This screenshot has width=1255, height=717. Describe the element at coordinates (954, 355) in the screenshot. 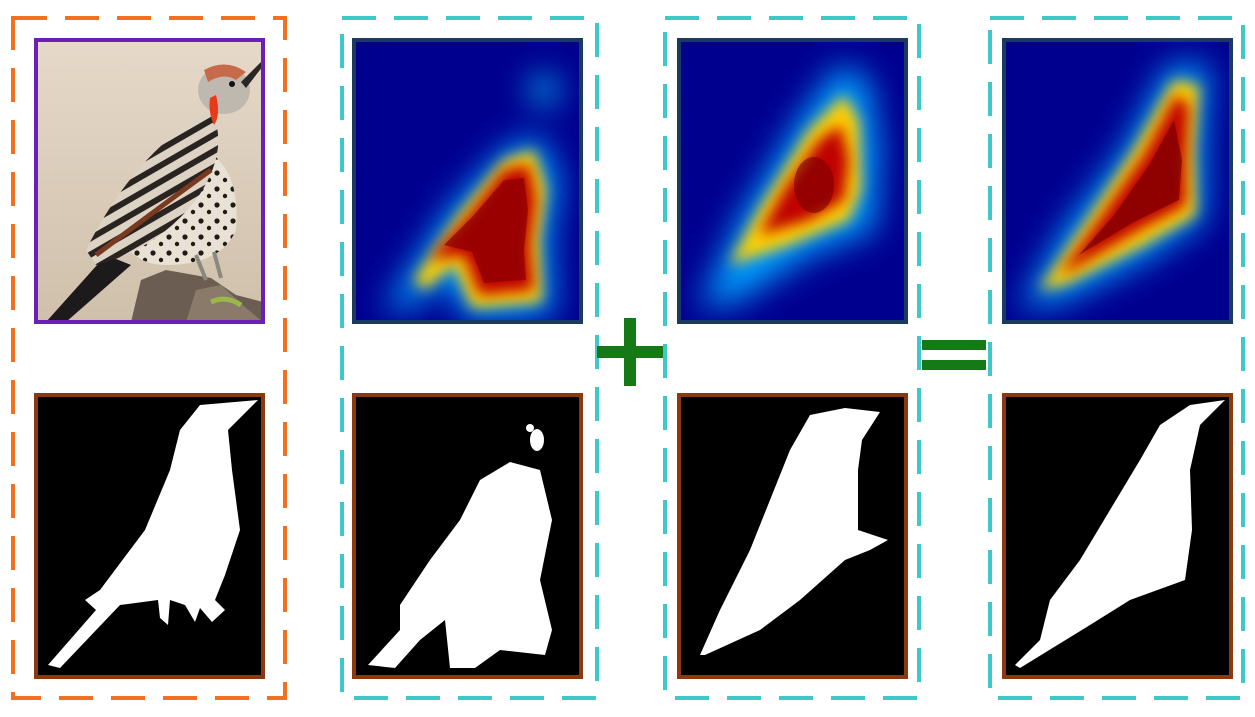

I see `equals-operator-icon` at that location.